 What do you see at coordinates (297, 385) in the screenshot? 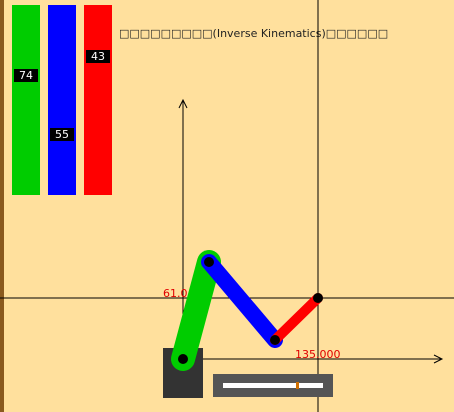
I see `slider-thumb` at bounding box center [297, 385].